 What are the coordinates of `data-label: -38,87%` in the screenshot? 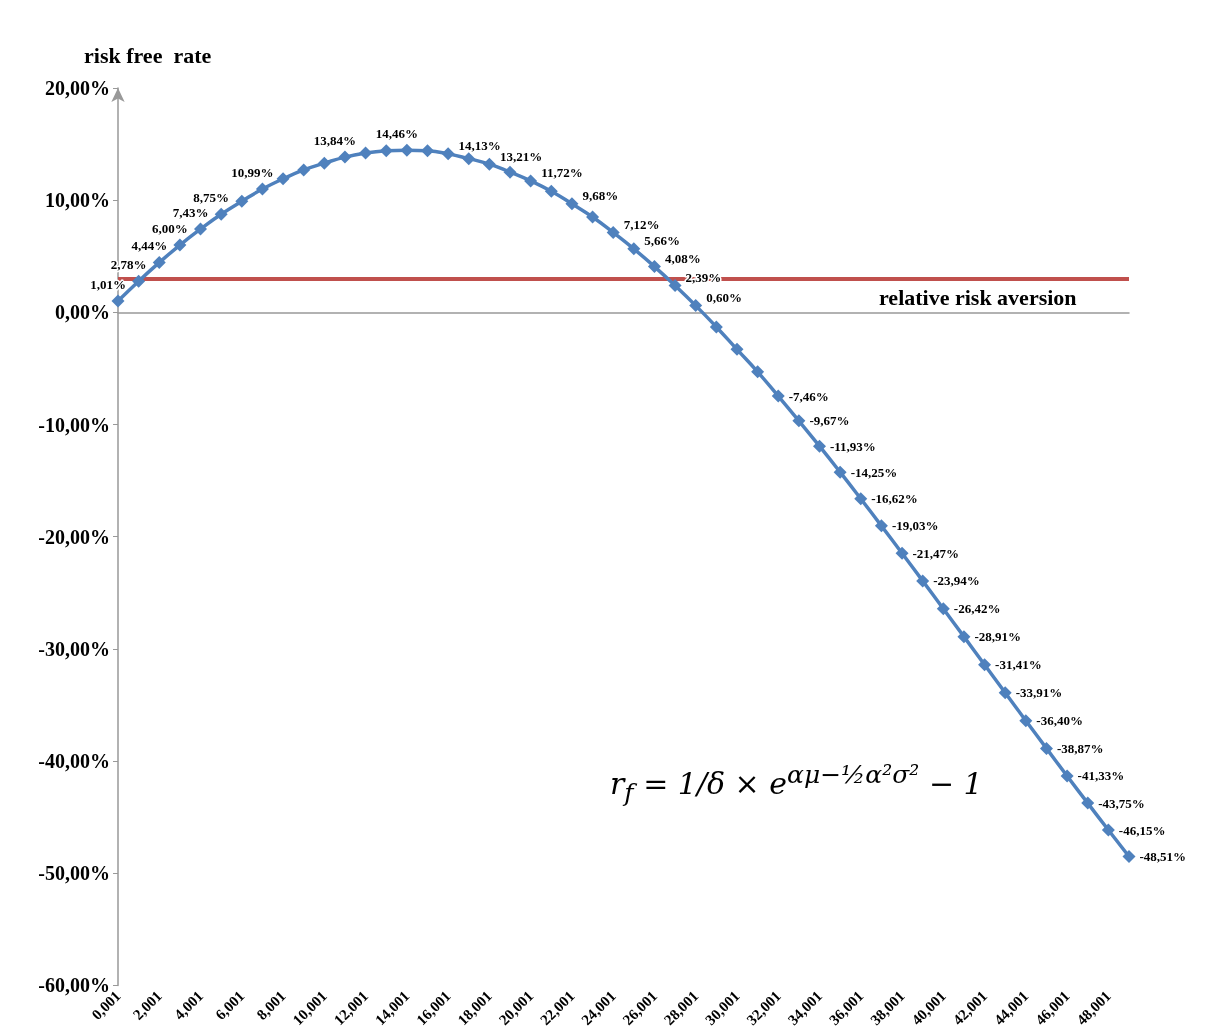 It's located at (1080, 748).